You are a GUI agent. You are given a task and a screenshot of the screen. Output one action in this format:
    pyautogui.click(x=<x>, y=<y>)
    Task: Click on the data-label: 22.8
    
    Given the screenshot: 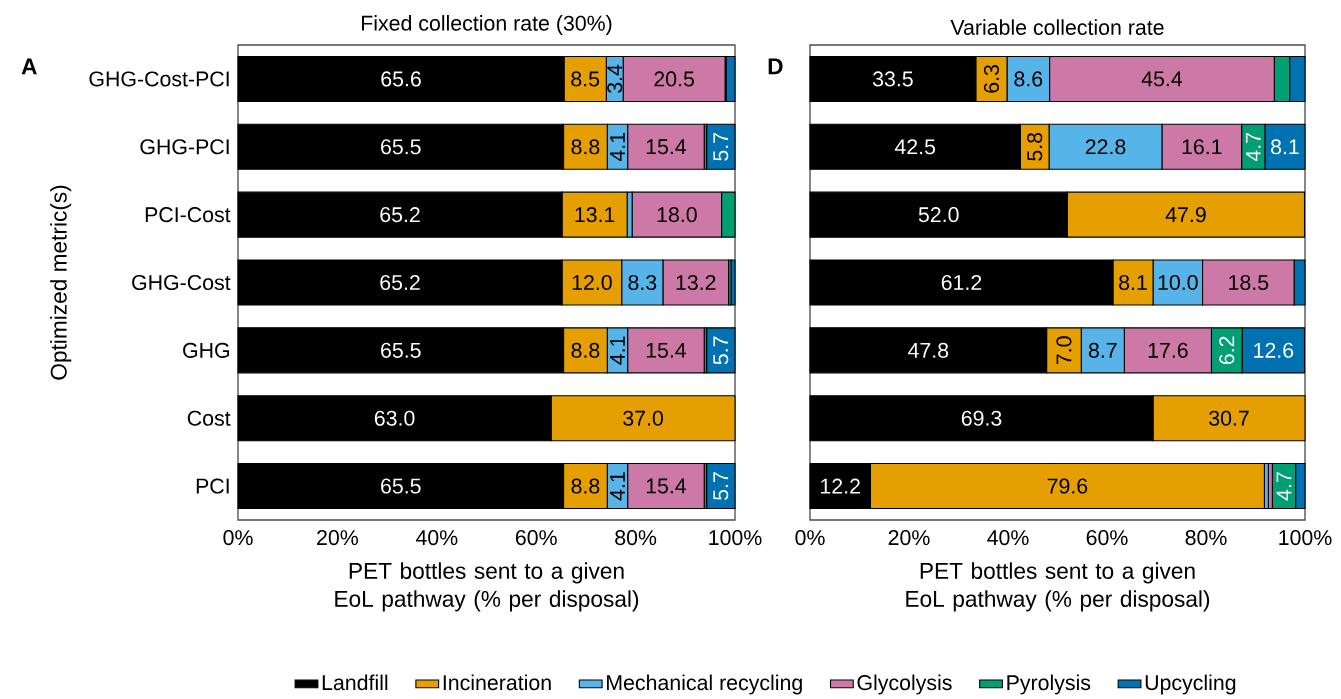 What is the action you would take?
    pyautogui.click(x=1105, y=147)
    